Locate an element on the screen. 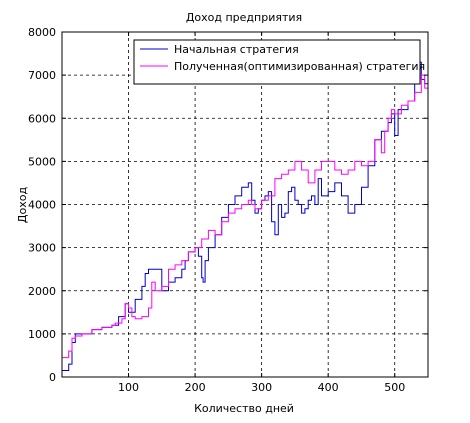  y-axis-label: Доход is located at coordinates (22, 205).